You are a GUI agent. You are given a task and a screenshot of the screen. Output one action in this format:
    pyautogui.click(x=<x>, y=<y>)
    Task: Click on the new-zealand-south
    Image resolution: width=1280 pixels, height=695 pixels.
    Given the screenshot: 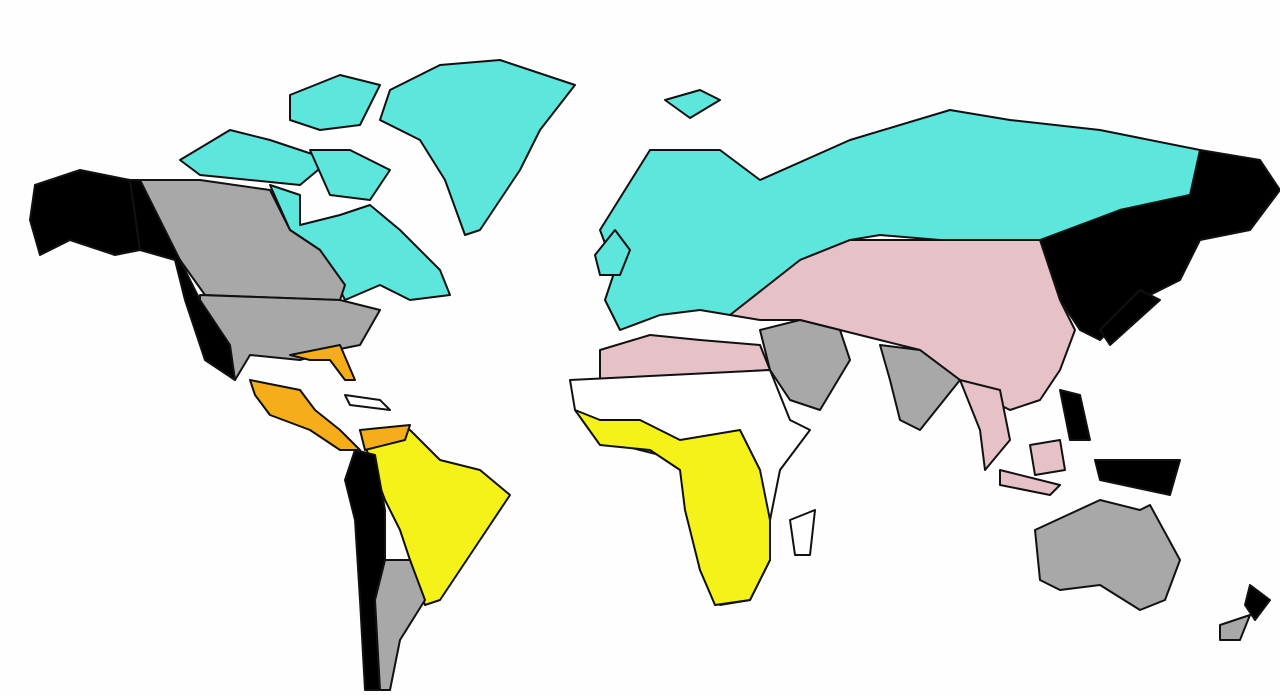 What is the action you would take?
    pyautogui.click(x=1235, y=627)
    